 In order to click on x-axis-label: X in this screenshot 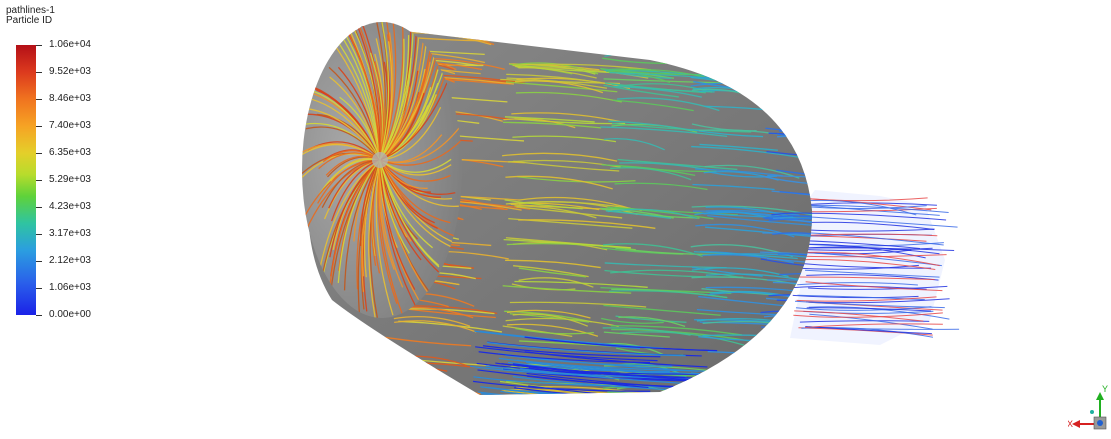, I will do `click(1070, 424)`.